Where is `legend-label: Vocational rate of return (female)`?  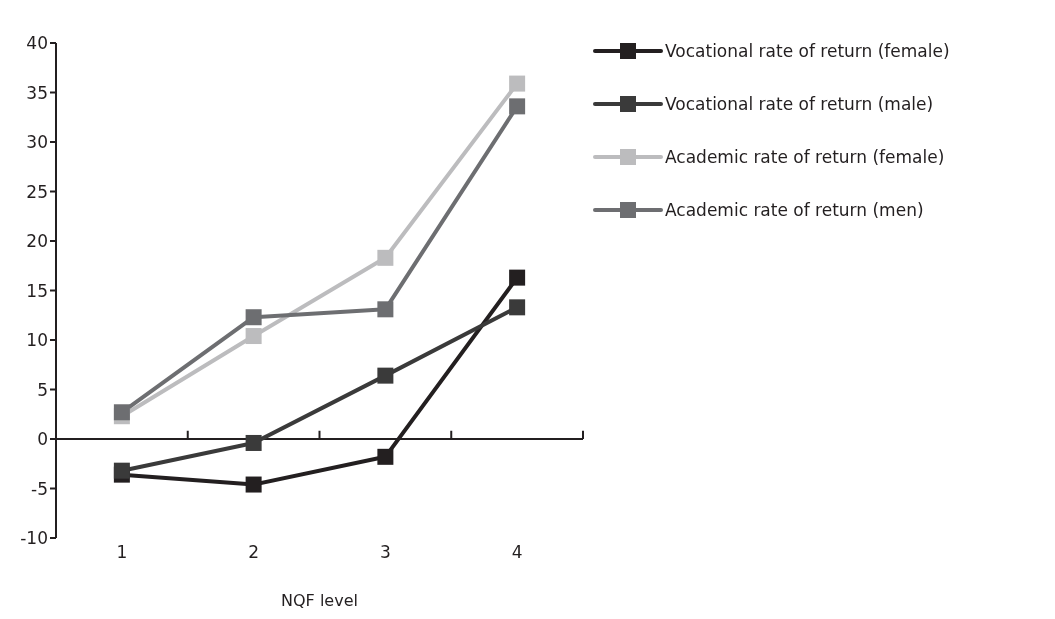 legend-label: Vocational rate of return (female) is located at coordinates (807, 50).